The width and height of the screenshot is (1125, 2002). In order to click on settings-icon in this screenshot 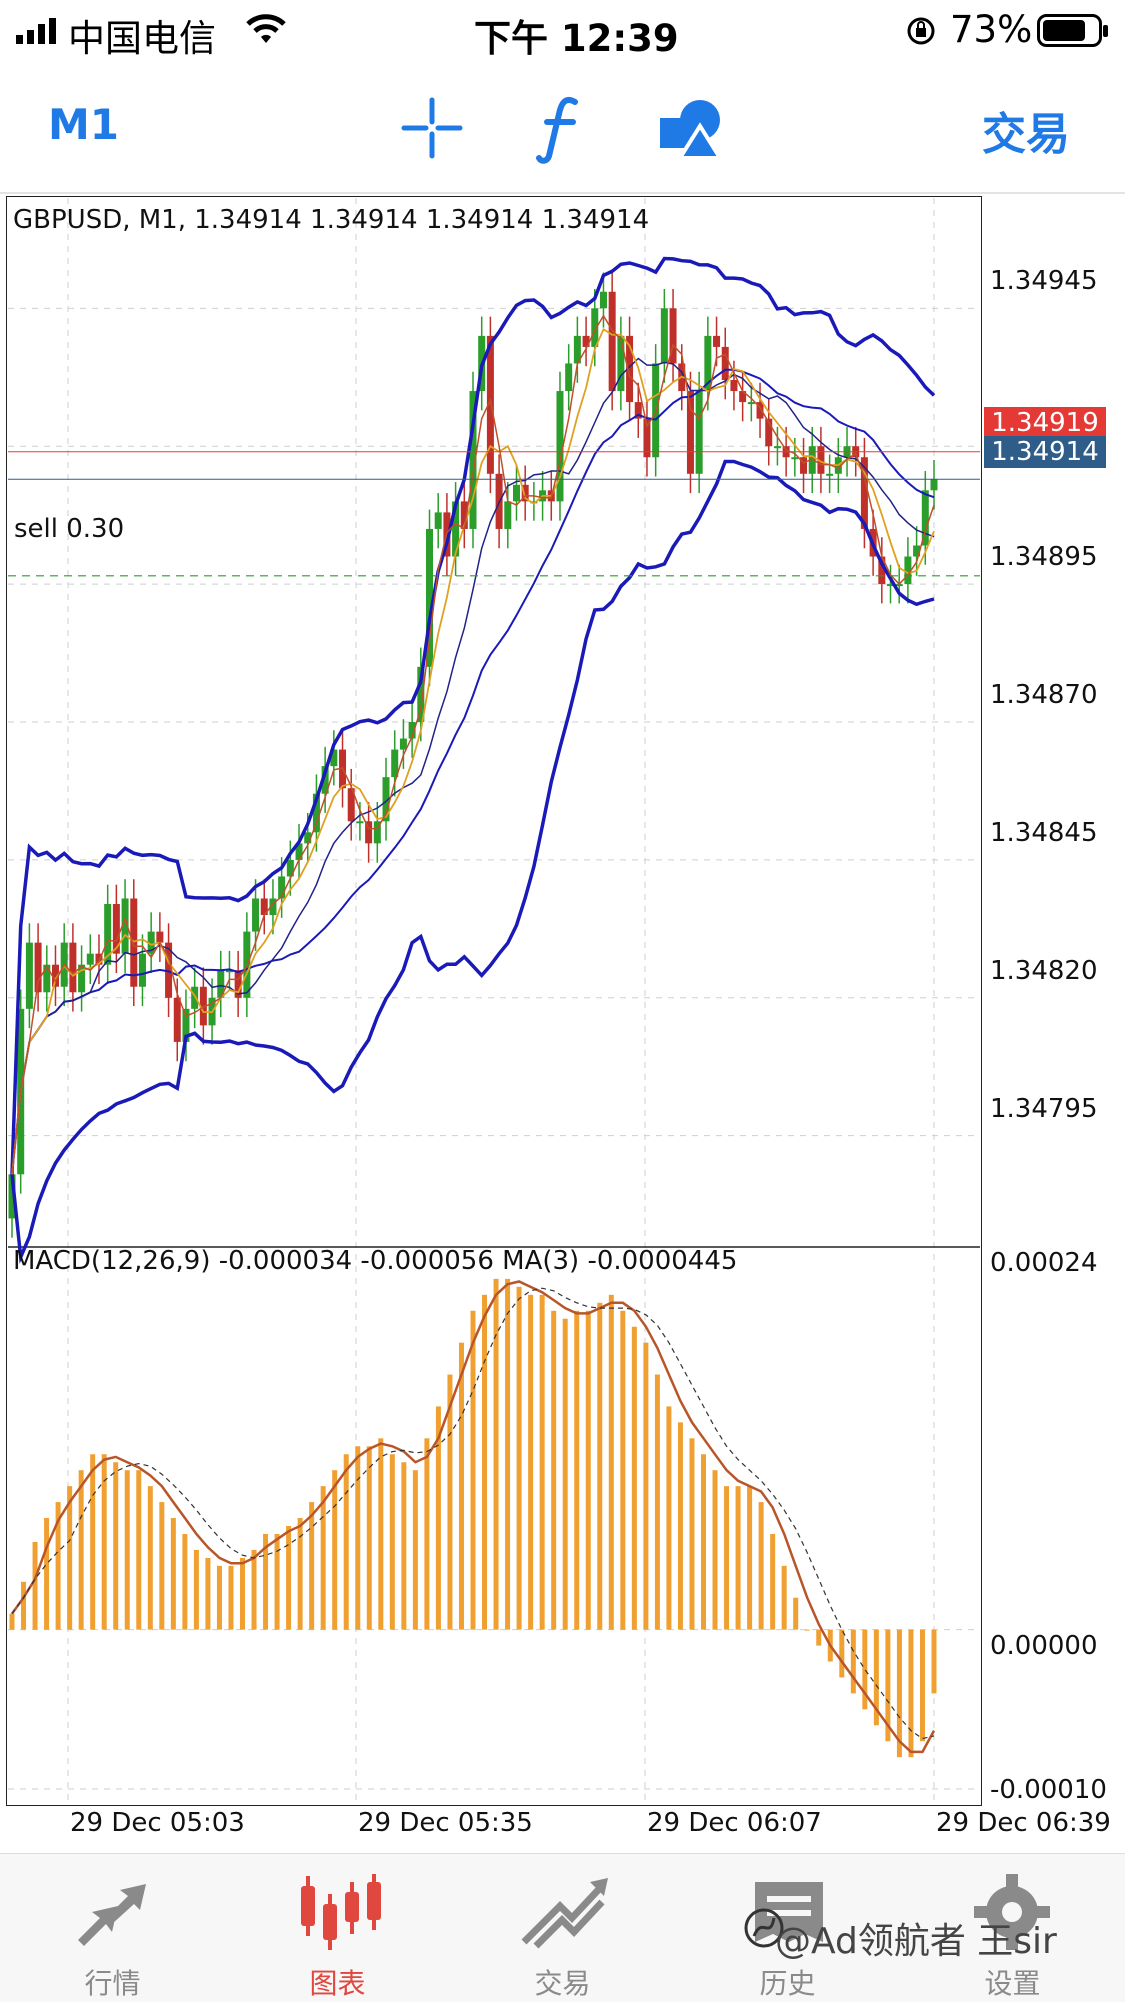, I will do `click(1012, 1912)`.